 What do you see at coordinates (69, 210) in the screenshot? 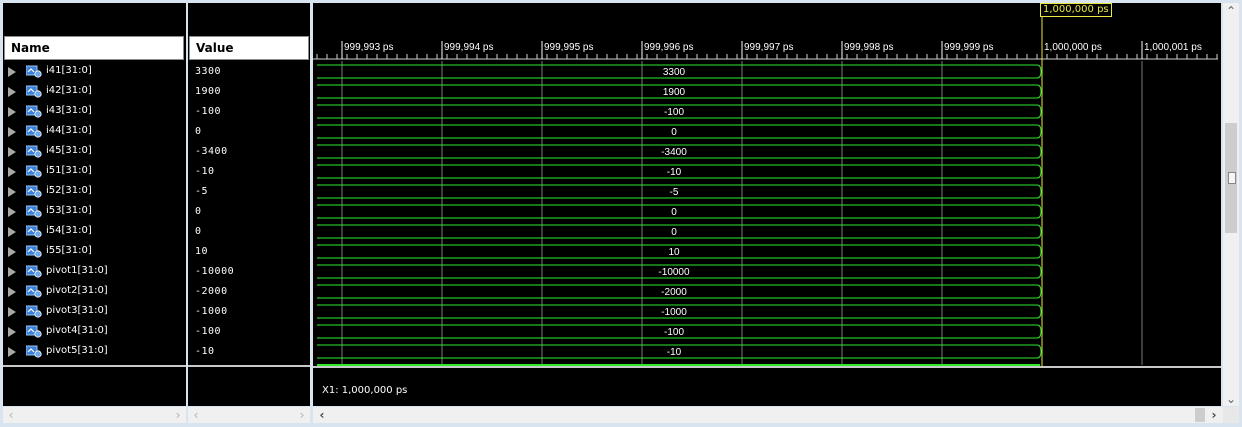
I see `signal-name: i53[31:0]` at bounding box center [69, 210].